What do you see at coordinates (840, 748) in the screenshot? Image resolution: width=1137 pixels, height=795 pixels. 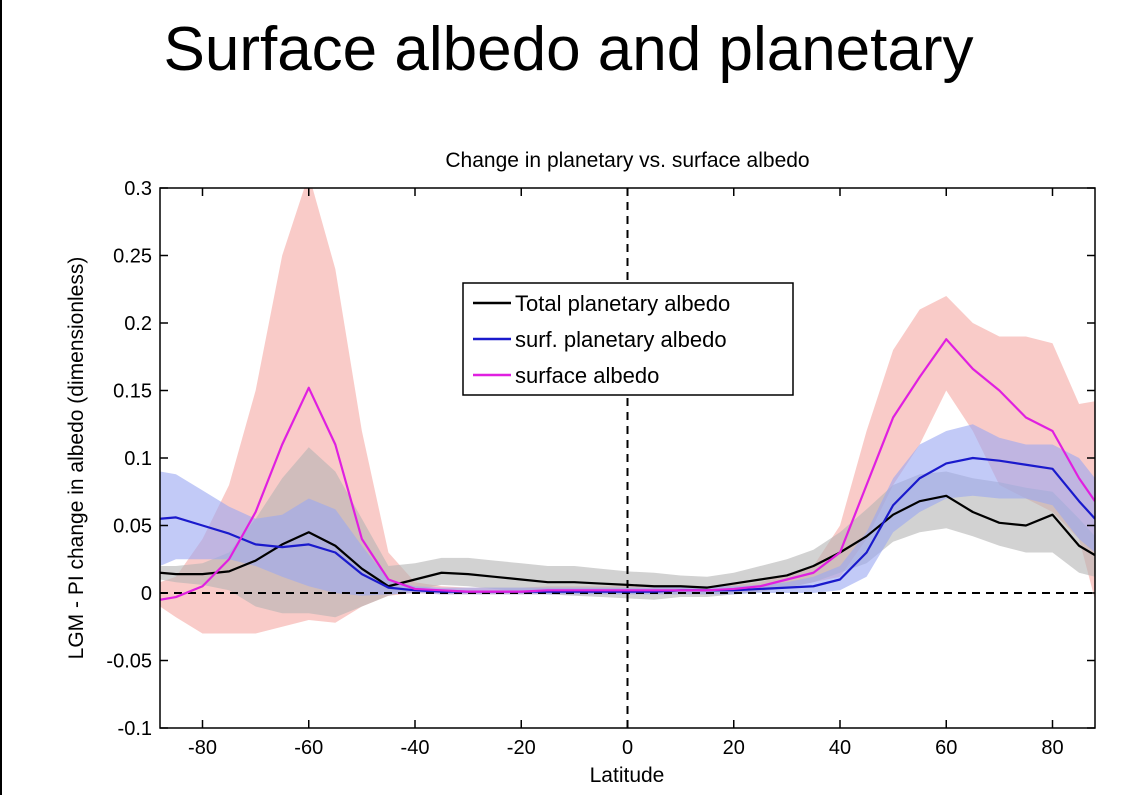 I see `x-tick-label: 40` at bounding box center [840, 748].